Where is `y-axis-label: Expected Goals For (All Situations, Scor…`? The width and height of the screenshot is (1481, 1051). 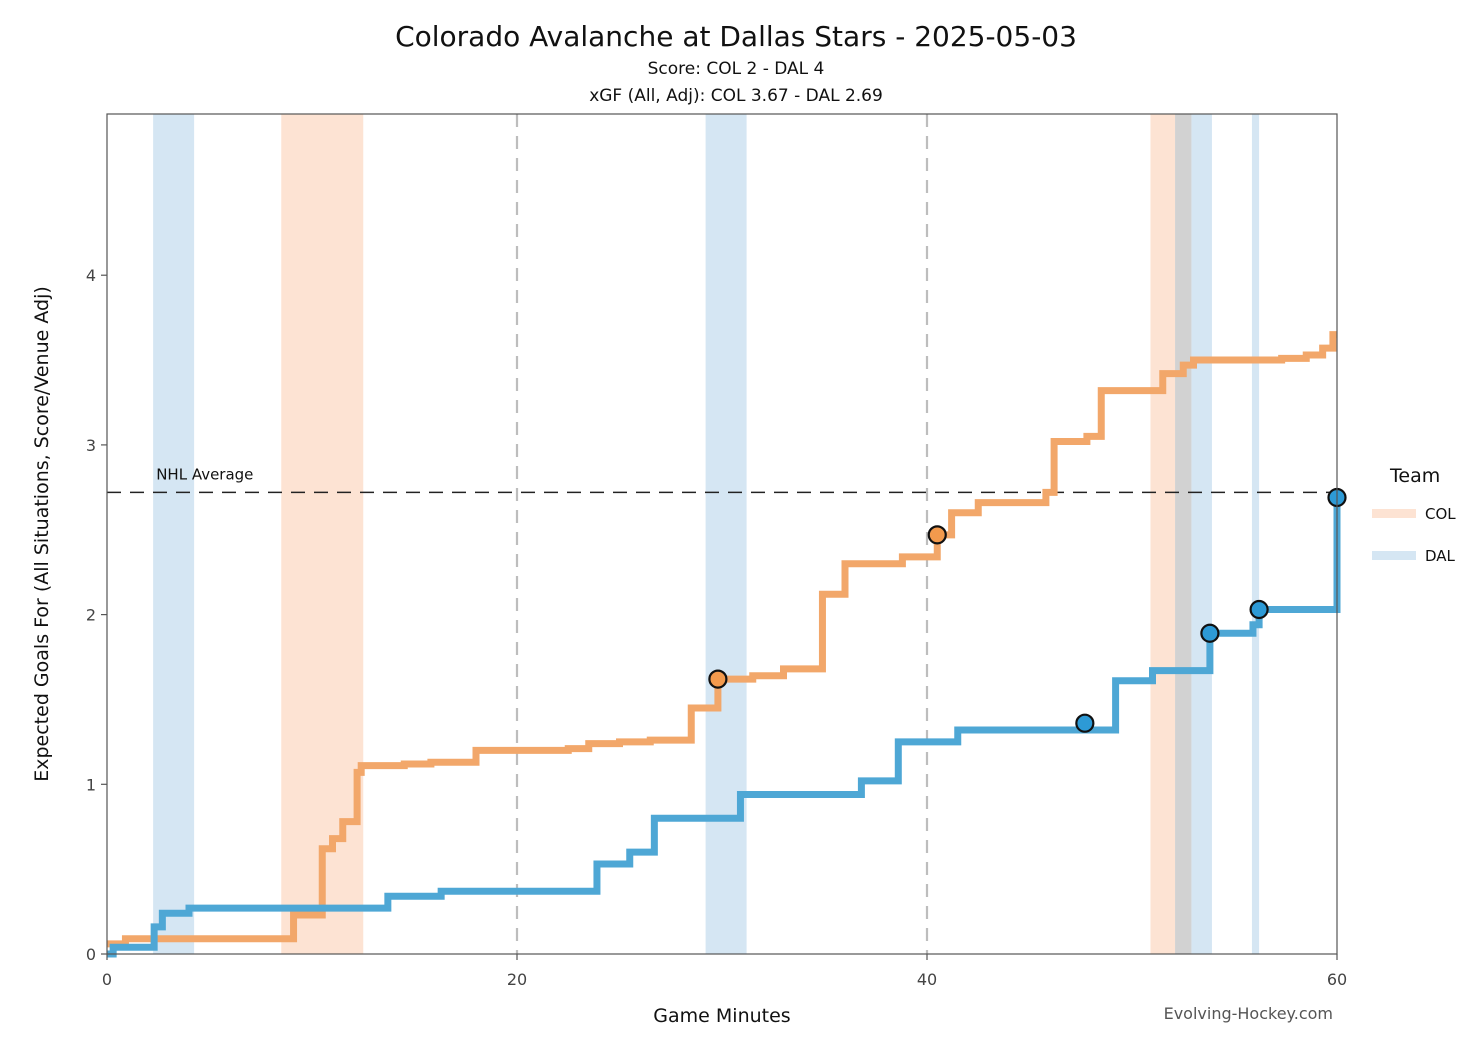
y-axis-label: Expected Goals For (All Situations, Scor… is located at coordinates (42, 534).